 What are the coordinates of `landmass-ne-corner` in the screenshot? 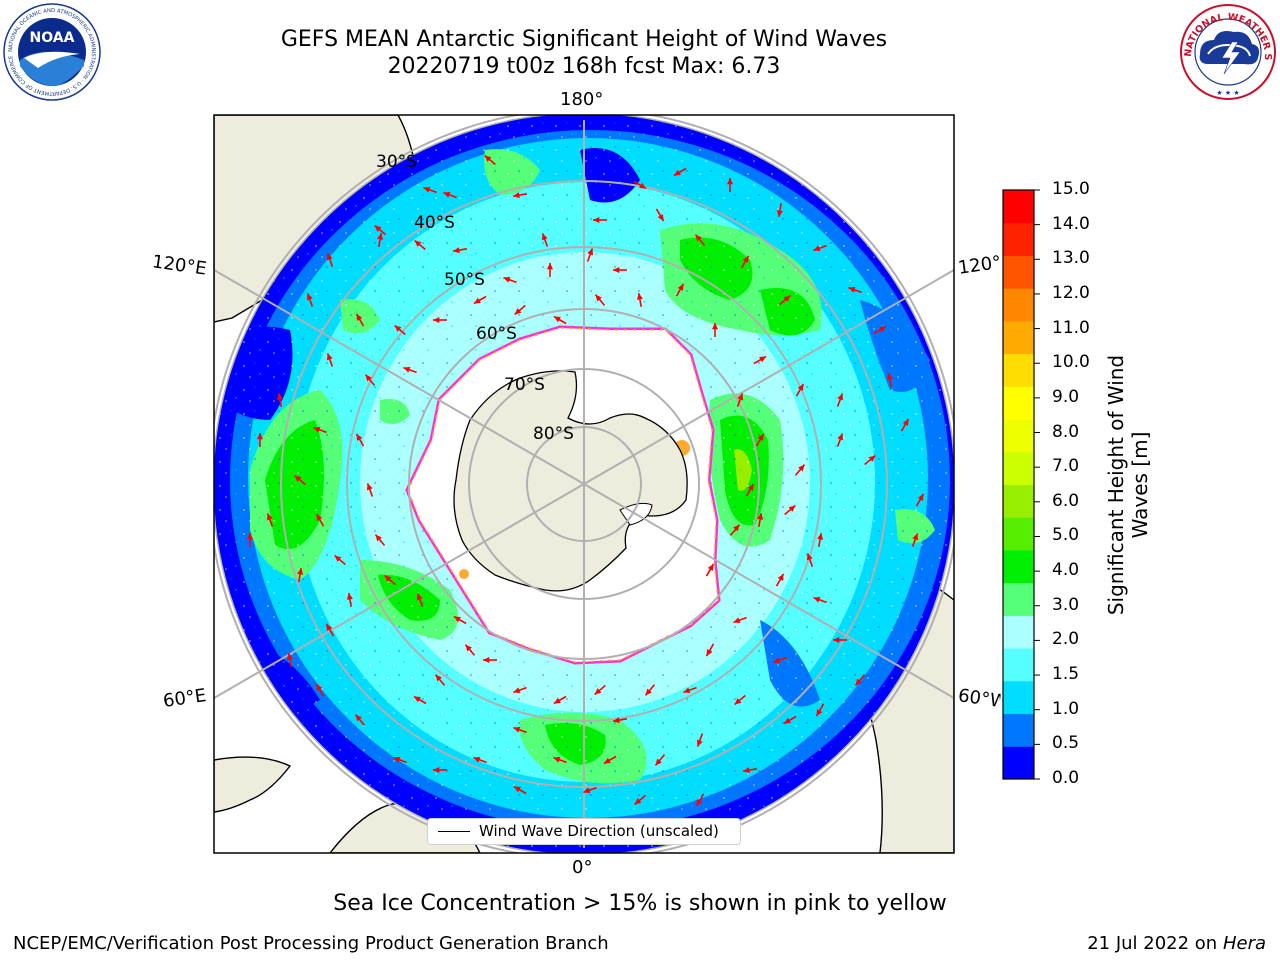 It's located at (876, 157).